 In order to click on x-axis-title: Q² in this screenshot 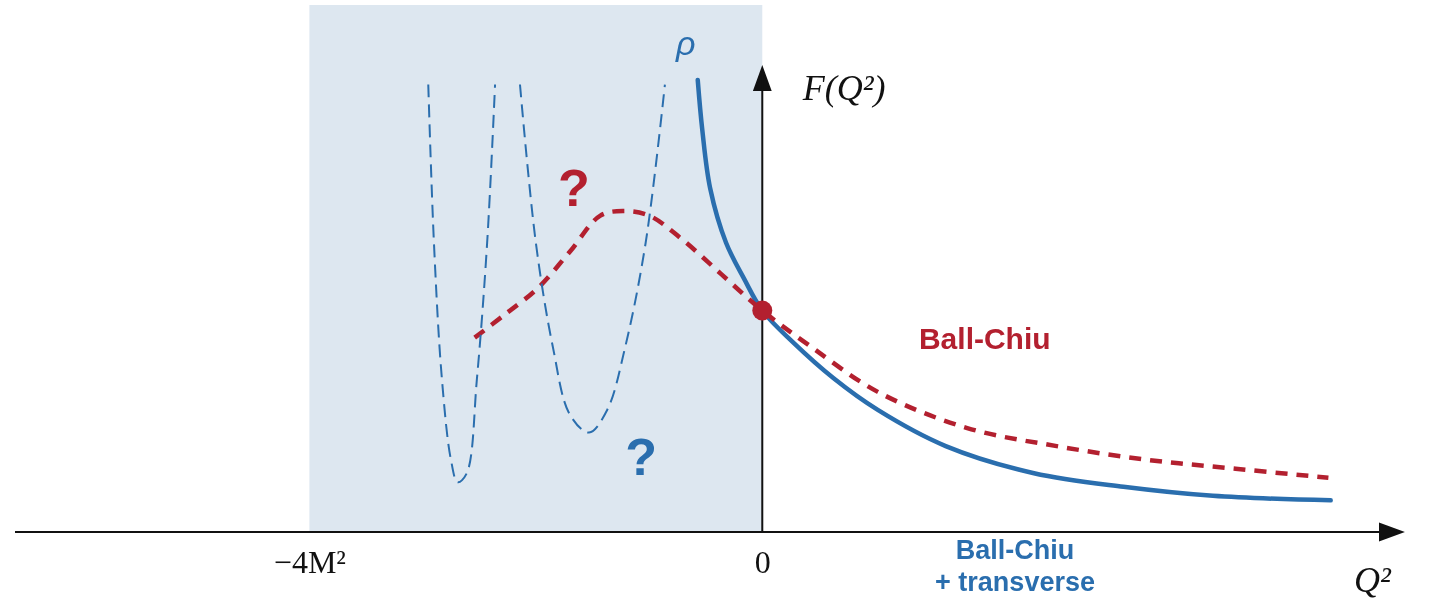, I will do `click(1373, 579)`.